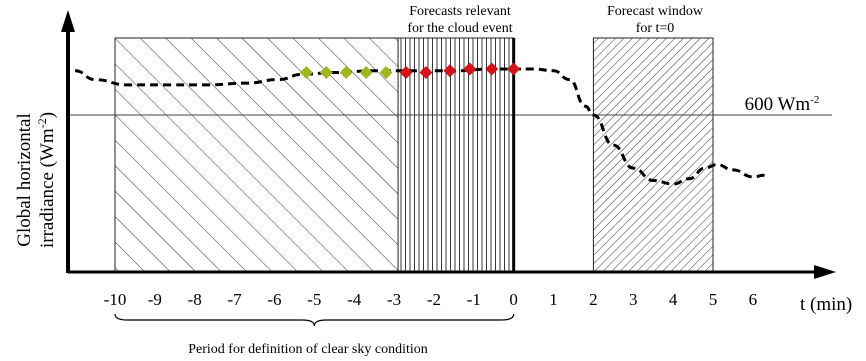  I want to click on y-axis-label-line2: irradiance (Wm-2), so click(46, 180).